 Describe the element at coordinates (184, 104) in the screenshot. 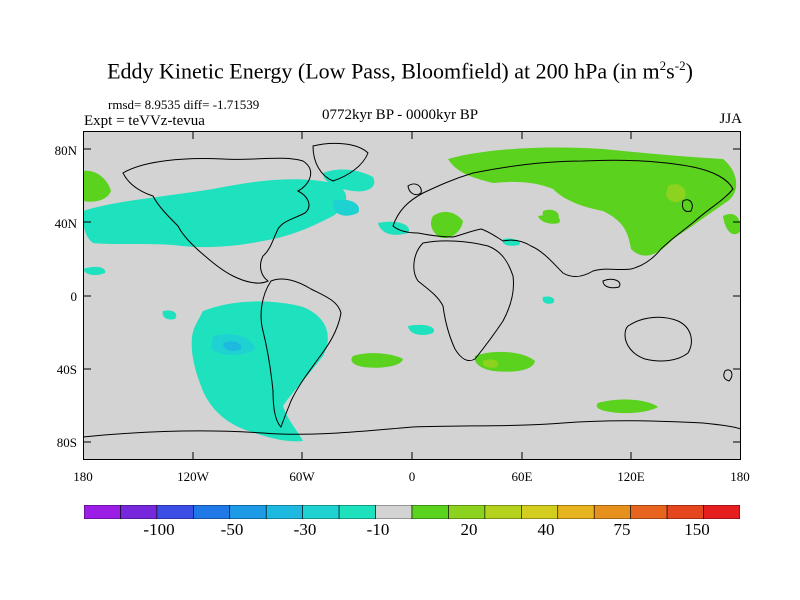

I see `stats-label: rmsd= 8.9535 diff= -1.71539` at that location.